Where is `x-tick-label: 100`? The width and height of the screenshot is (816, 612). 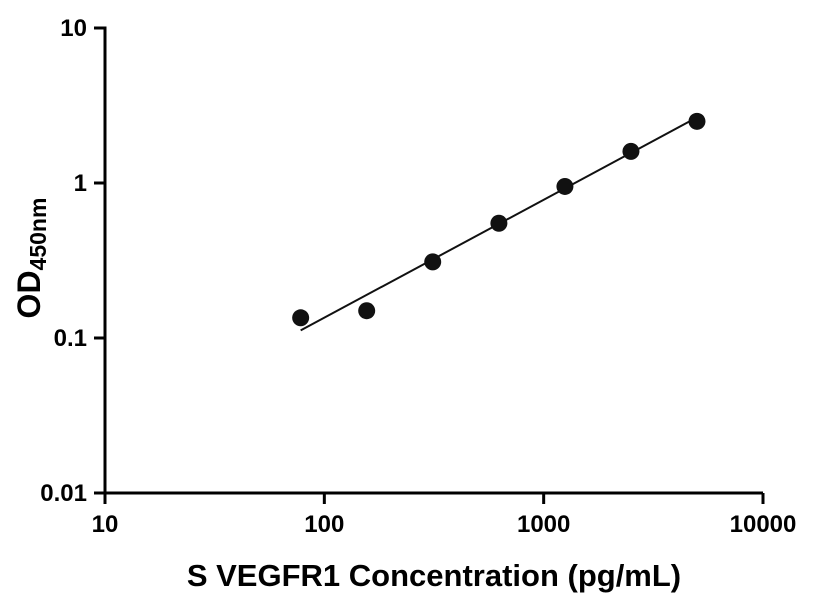 x-tick-label: 100 is located at coordinates (324, 524).